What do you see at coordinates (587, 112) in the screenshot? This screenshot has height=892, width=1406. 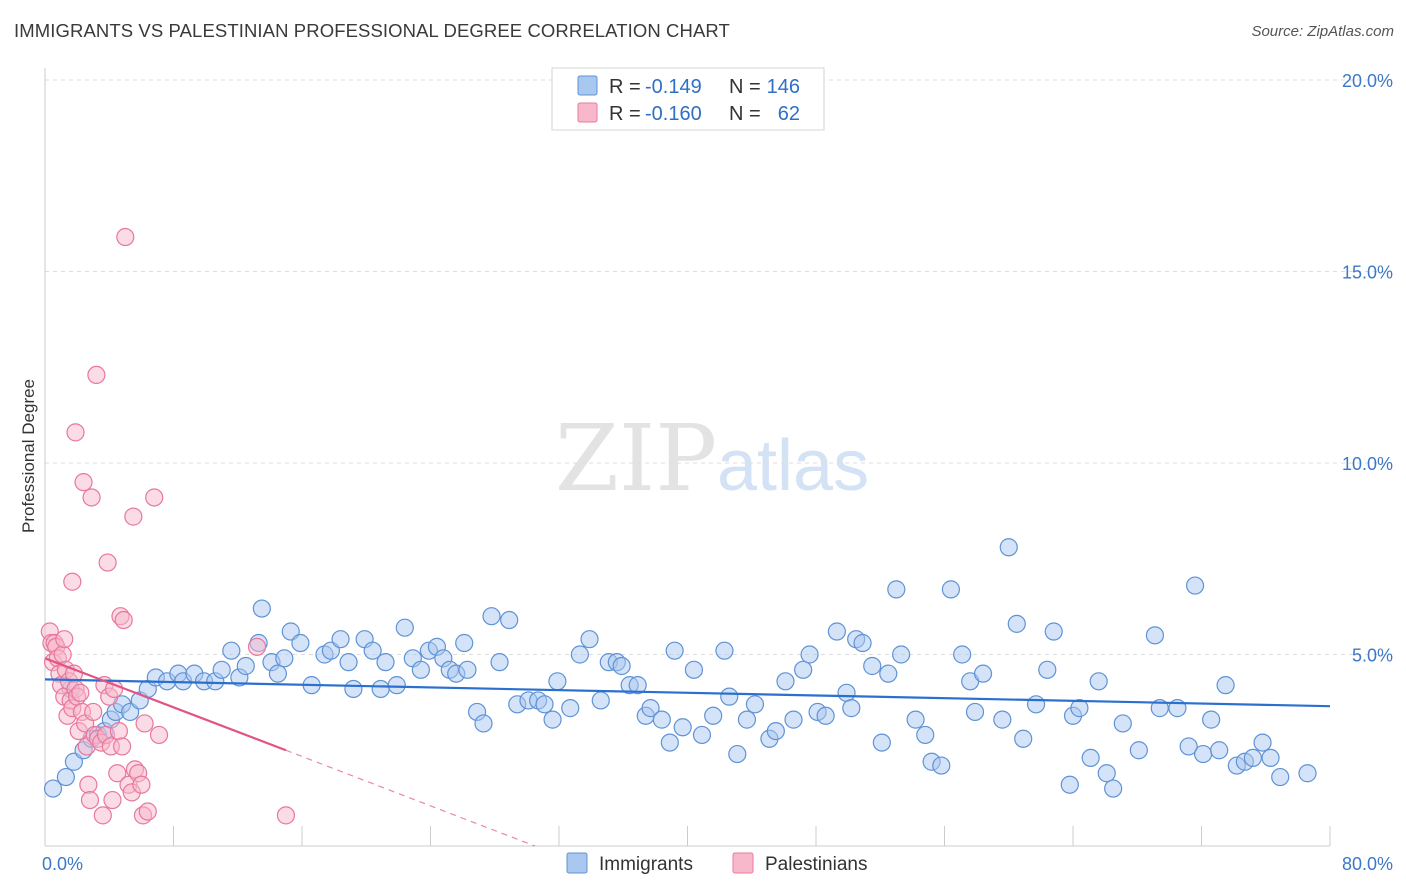 I see `legend-swatch-palestinians` at bounding box center [587, 112].